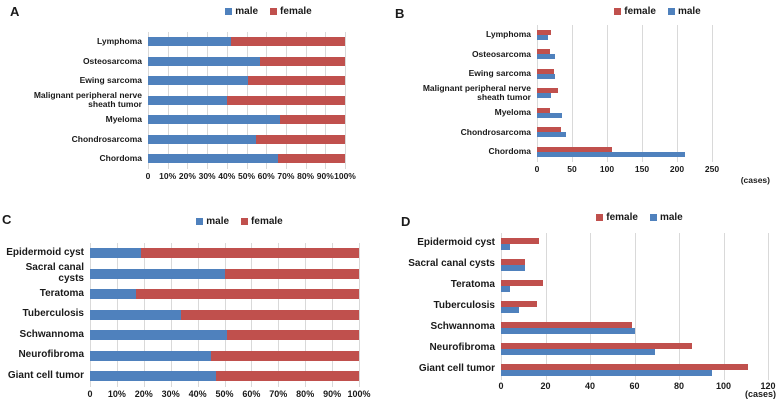  Describe the element at coordinates (642, 168) in the screenshot. I see `x-tick-label: 150` at that location.